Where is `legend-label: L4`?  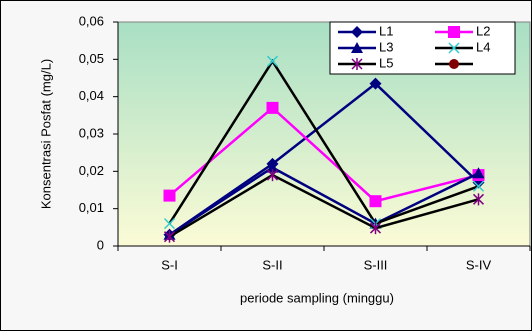
legend-label: L4 is located at coordinates (483, 46).